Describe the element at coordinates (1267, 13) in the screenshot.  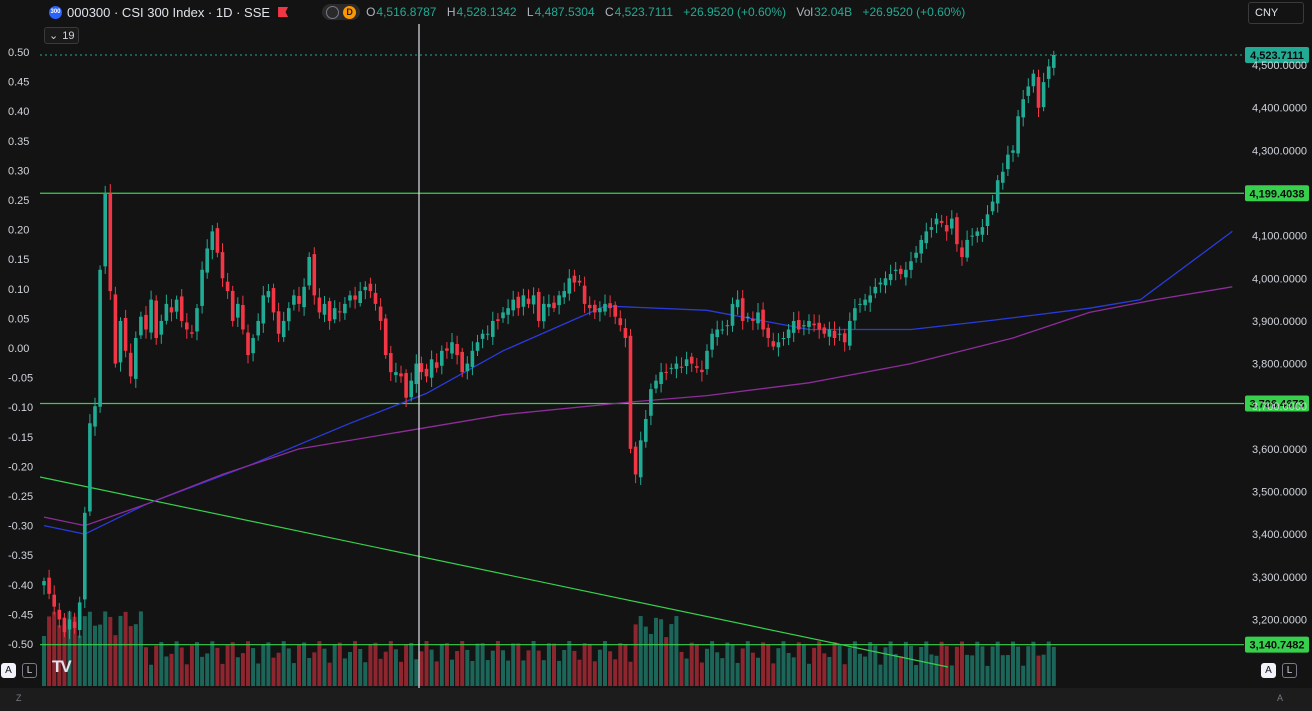
I see `currency-label: CNY` at that location.